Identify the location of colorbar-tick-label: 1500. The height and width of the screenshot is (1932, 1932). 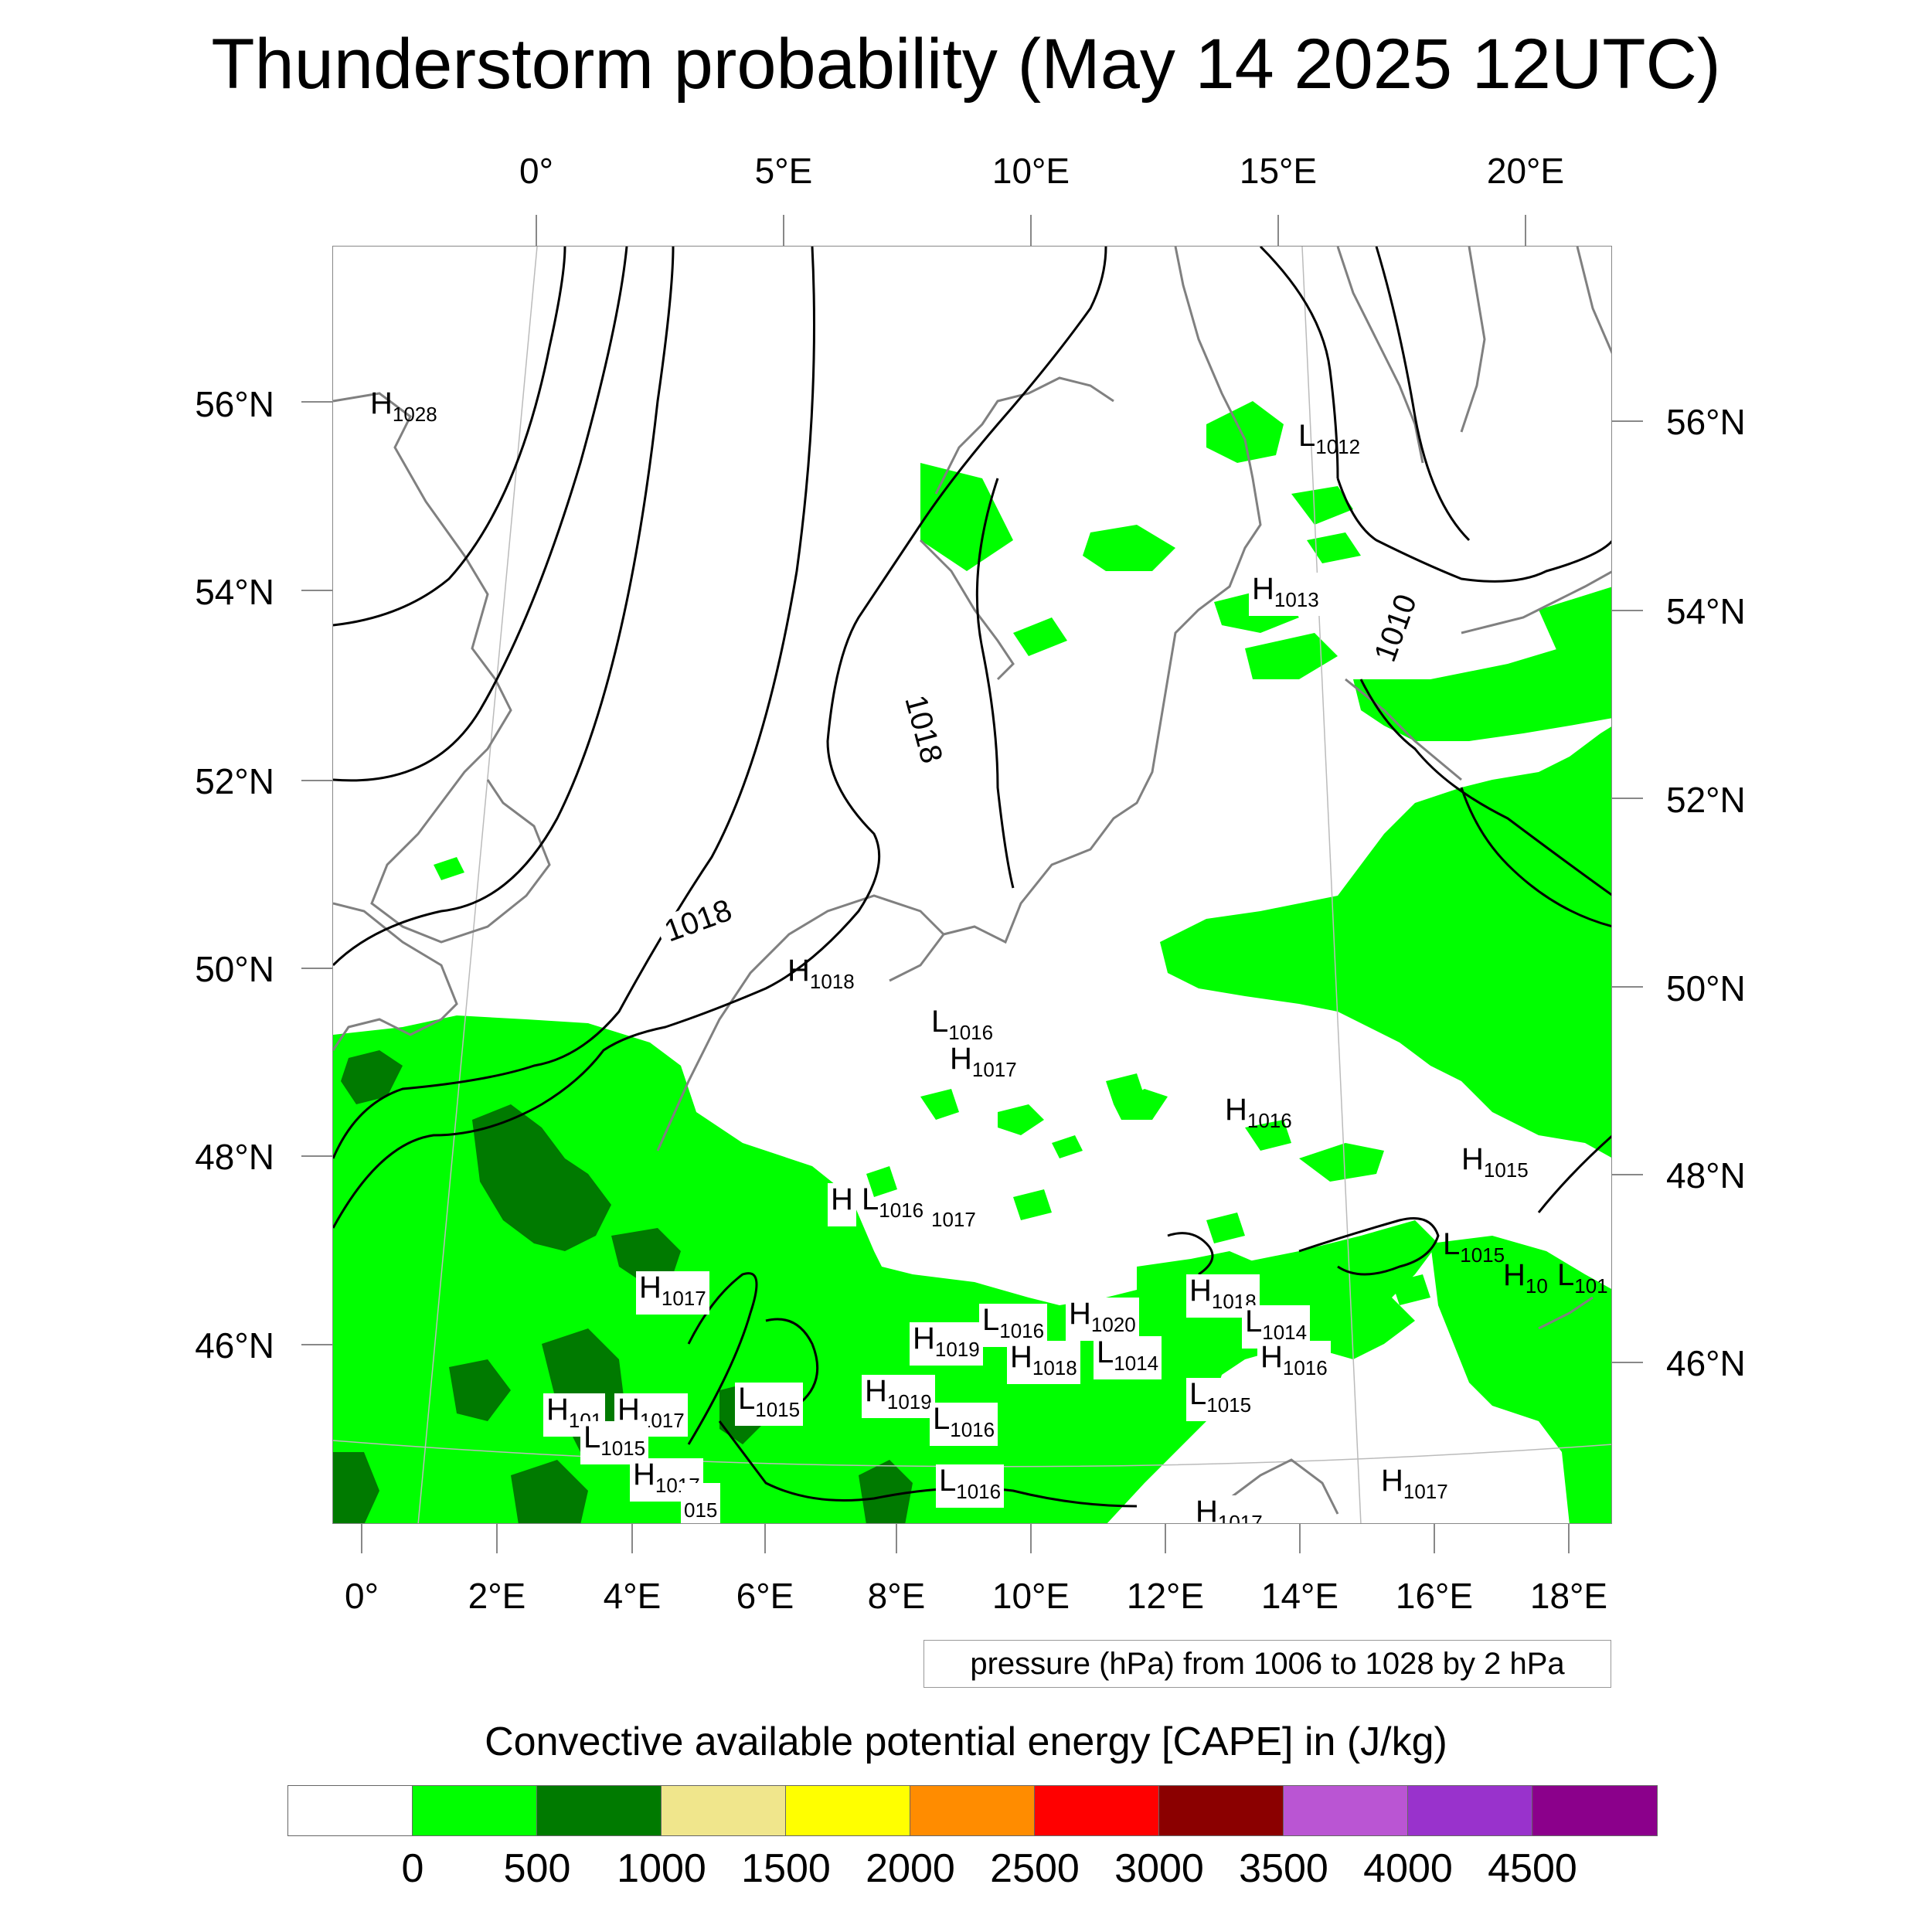
(786, 1869).